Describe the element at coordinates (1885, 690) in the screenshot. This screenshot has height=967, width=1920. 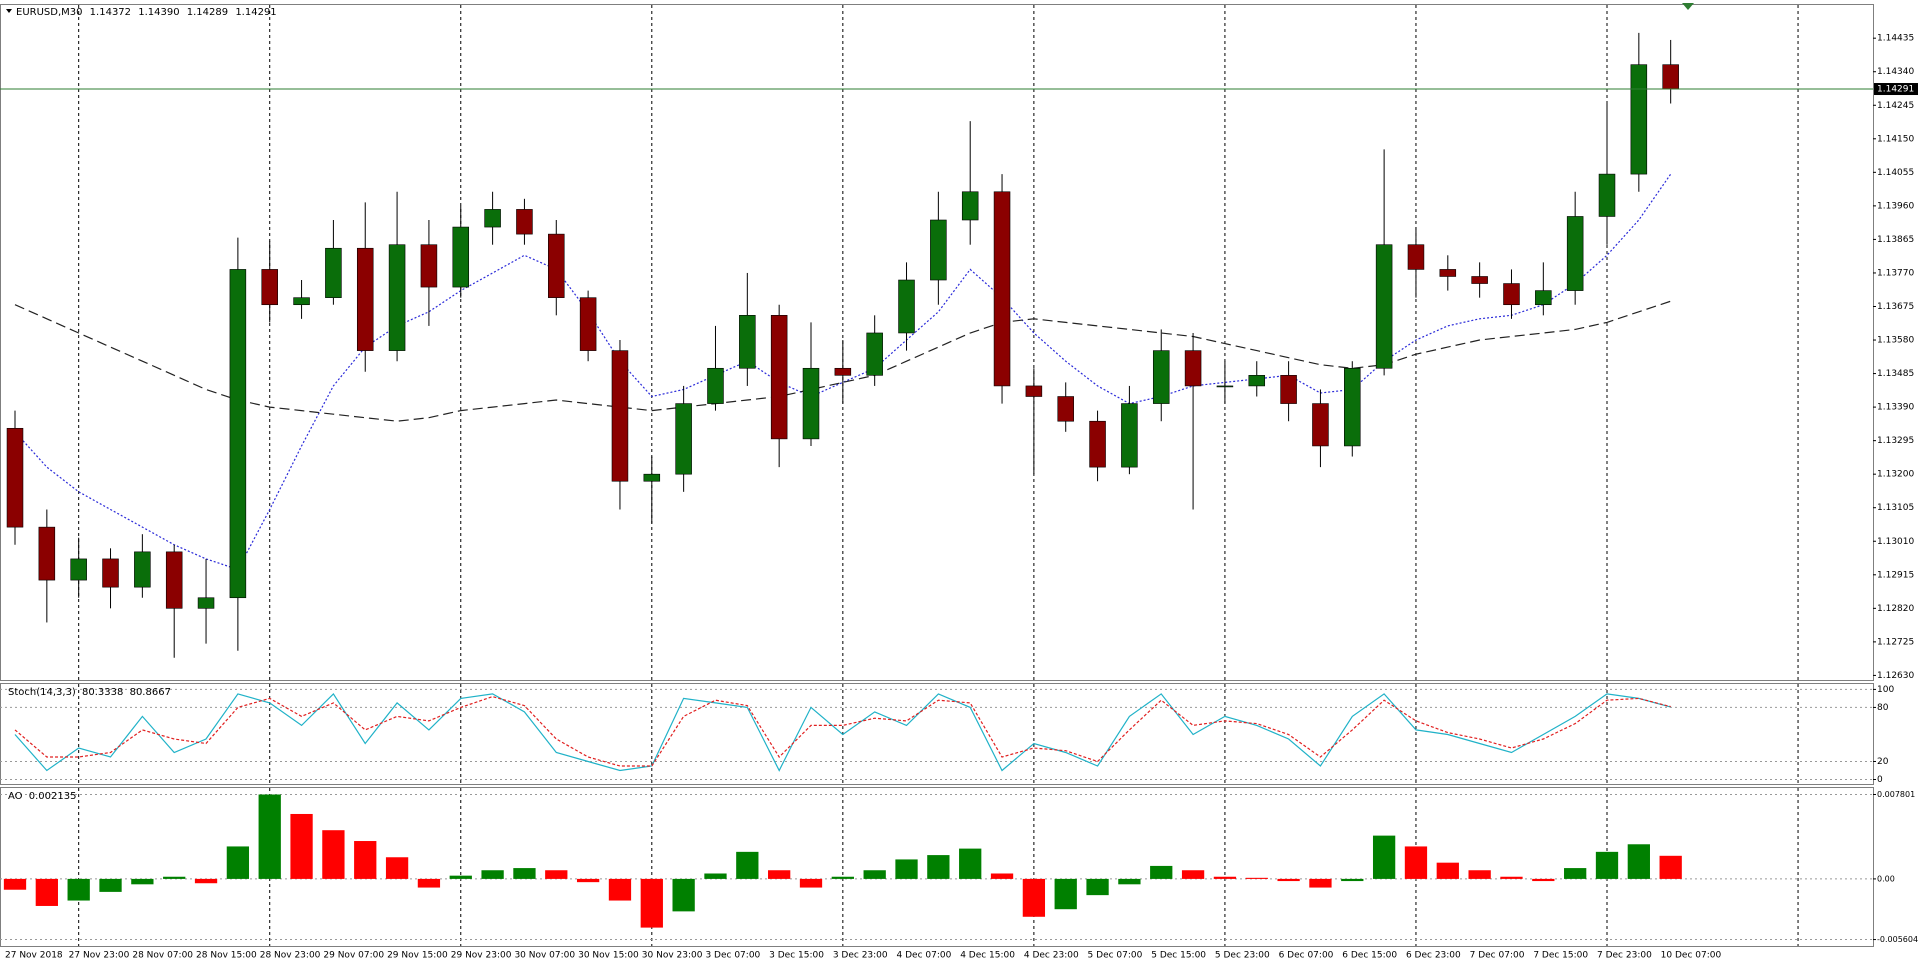
I see `y-tick-label: 100` at that location.